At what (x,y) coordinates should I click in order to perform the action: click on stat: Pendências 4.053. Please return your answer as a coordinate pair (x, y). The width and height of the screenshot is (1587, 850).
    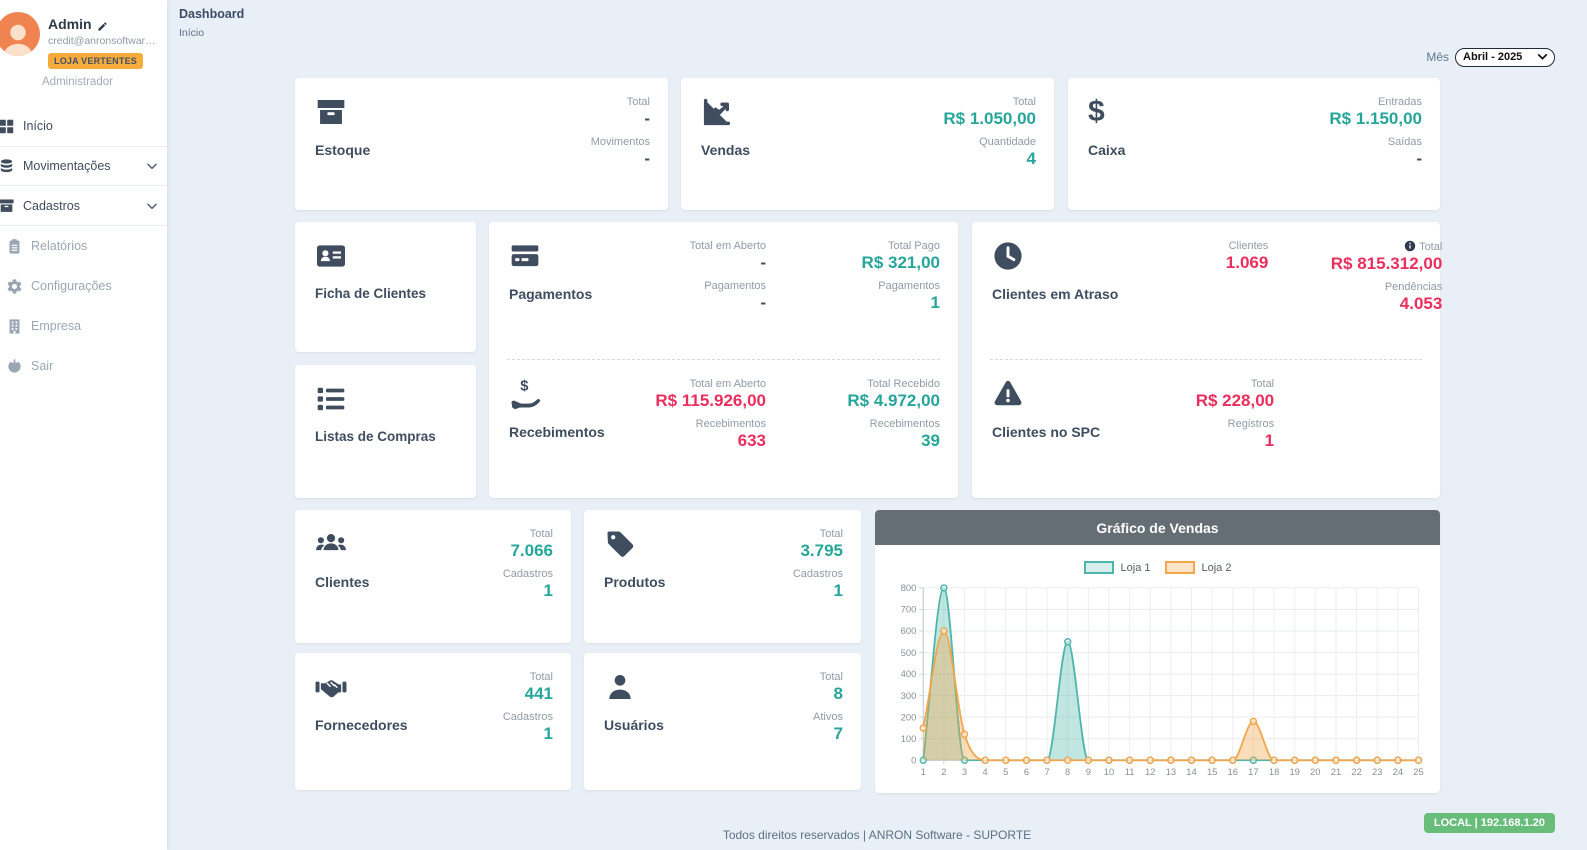
    Looking at the image, I should click on (1413, 296).